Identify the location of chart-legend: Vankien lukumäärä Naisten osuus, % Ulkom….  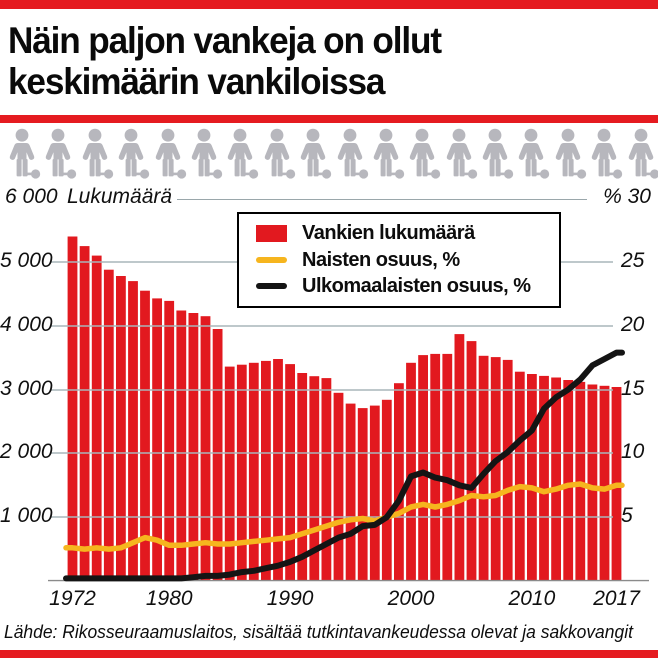
(399, 260).